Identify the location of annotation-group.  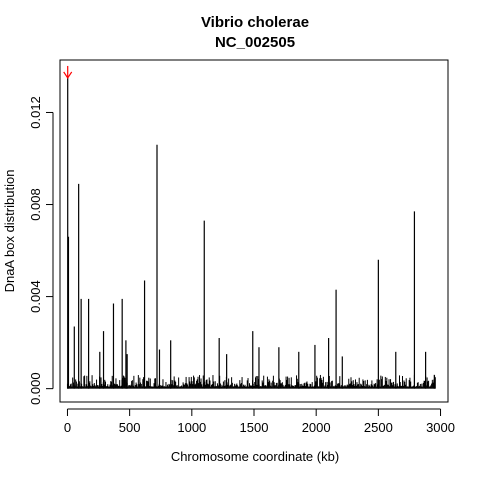
(68, 72).